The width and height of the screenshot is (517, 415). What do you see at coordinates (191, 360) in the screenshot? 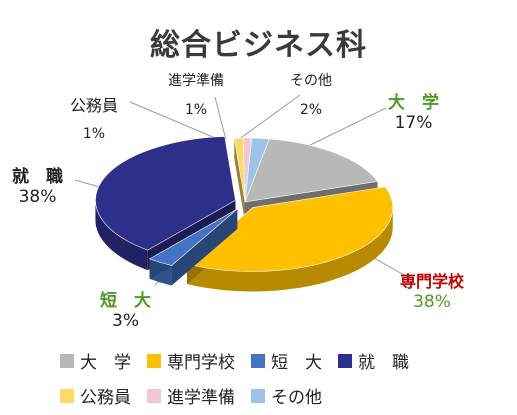
I see `legend-item-senmon: 専門学校` at bounding box center [191, 360].